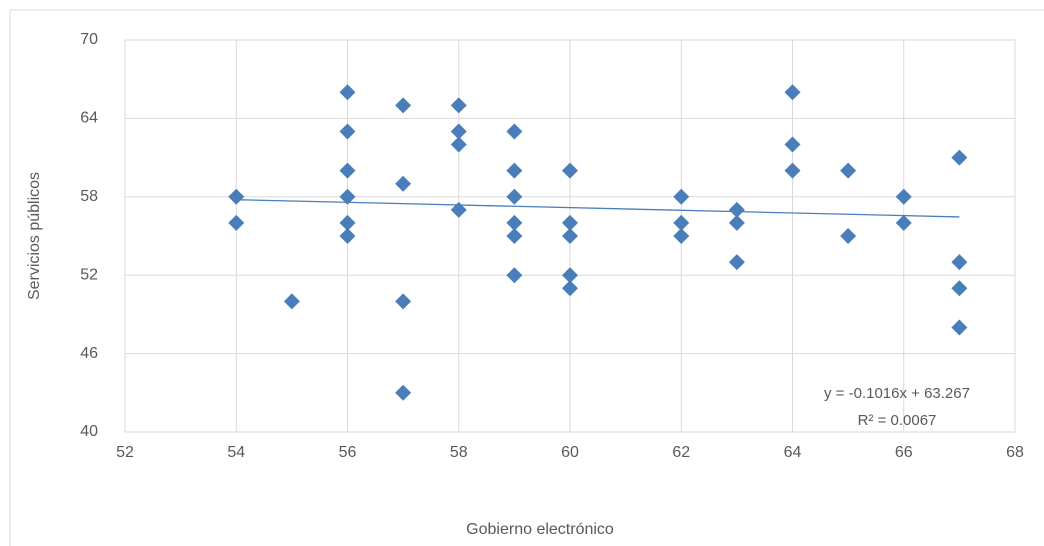 This screenshot has height=546, width=1044. I want to click on y-tick-label: 40, so click(89, 431).